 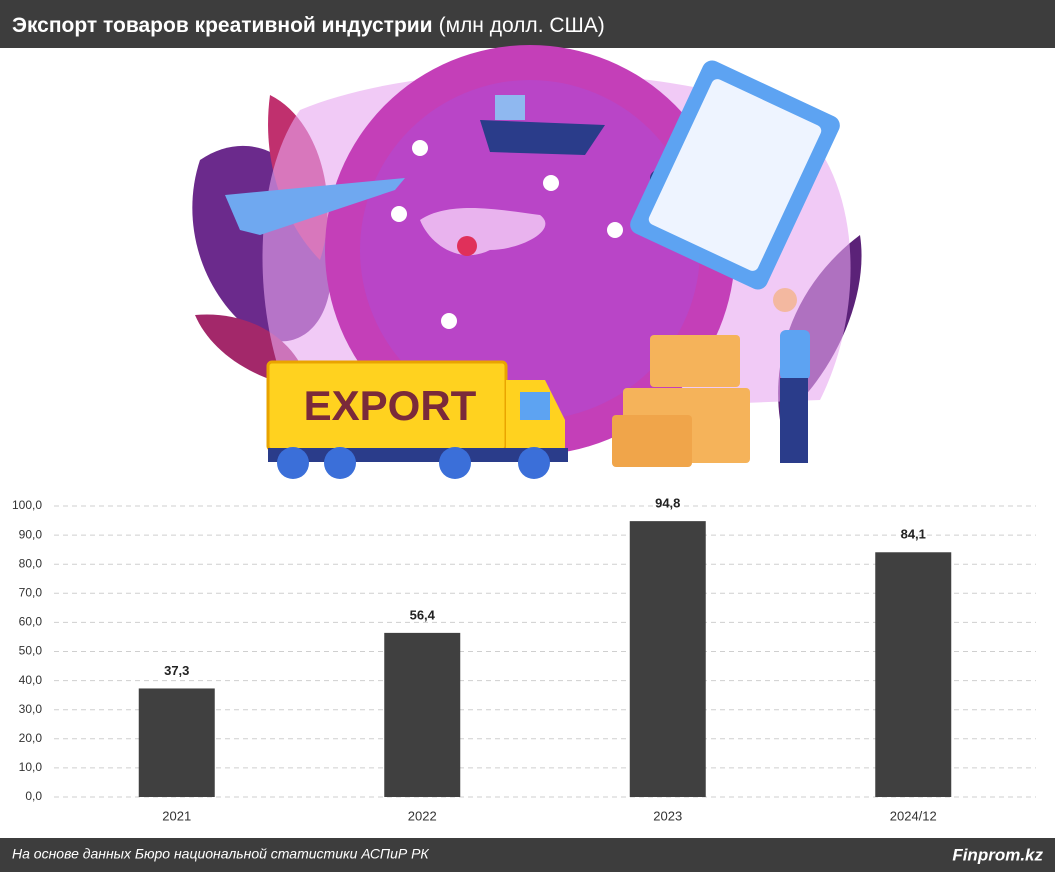 What do you see at coordinates (667, 815) in the screenshot?
I see `x-tick-label: 2023` at bounding box center [667, 815].